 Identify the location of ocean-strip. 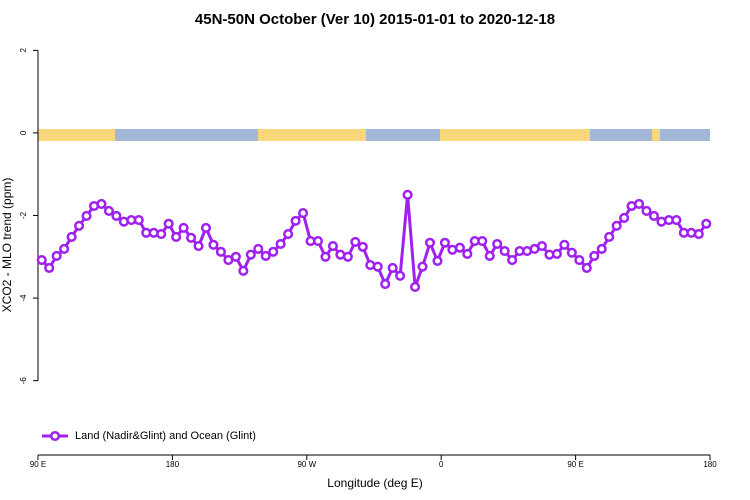
(374, 135).